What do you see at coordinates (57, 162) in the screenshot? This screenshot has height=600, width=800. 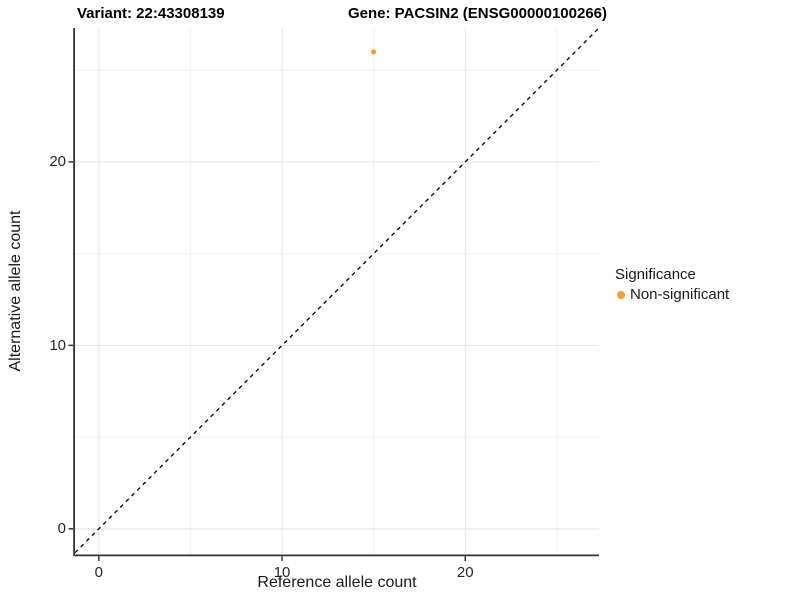 I see `y-tick-label: 20` at bounding box center [57, 162].